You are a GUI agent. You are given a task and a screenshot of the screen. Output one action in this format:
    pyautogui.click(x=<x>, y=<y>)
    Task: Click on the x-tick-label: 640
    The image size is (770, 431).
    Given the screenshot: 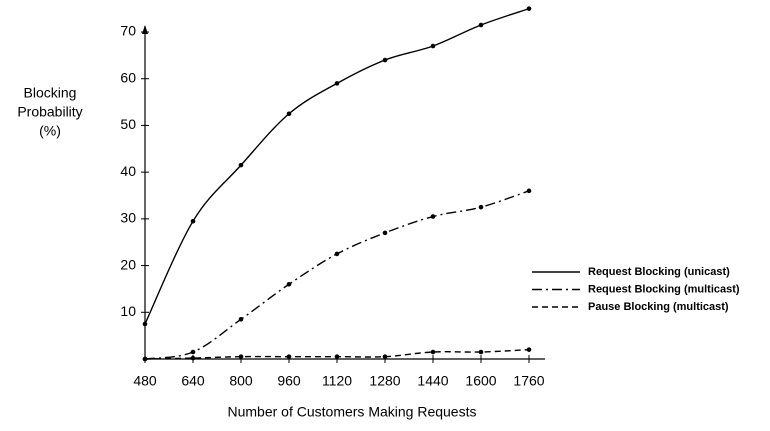 What is the action you would take?
    pyautogui.click(x=193, y=381)
    